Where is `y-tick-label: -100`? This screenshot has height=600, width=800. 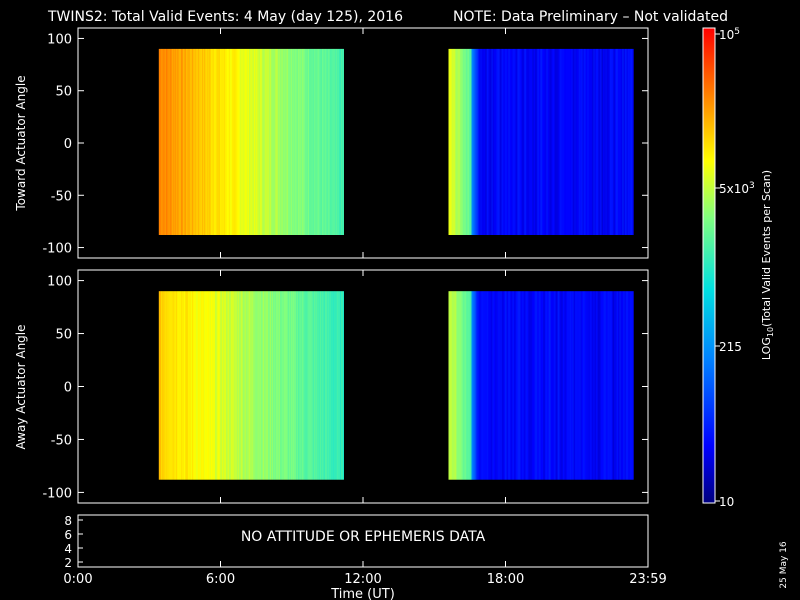
y-tick-label: -100 is located at coordinates (57, 249).